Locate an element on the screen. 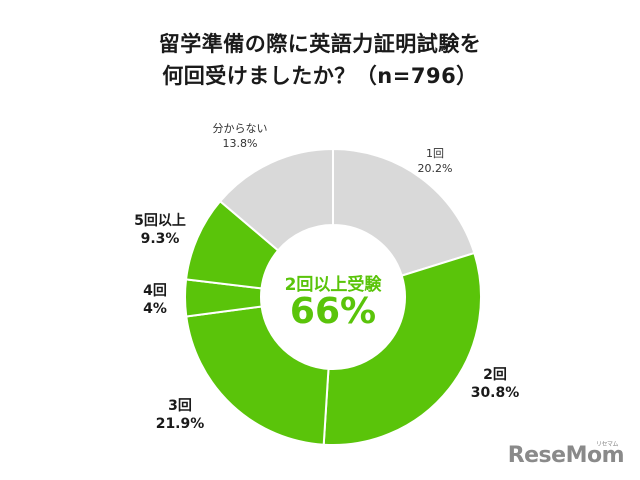  logo-text: ReseMom is located at coordinates (566, 455).